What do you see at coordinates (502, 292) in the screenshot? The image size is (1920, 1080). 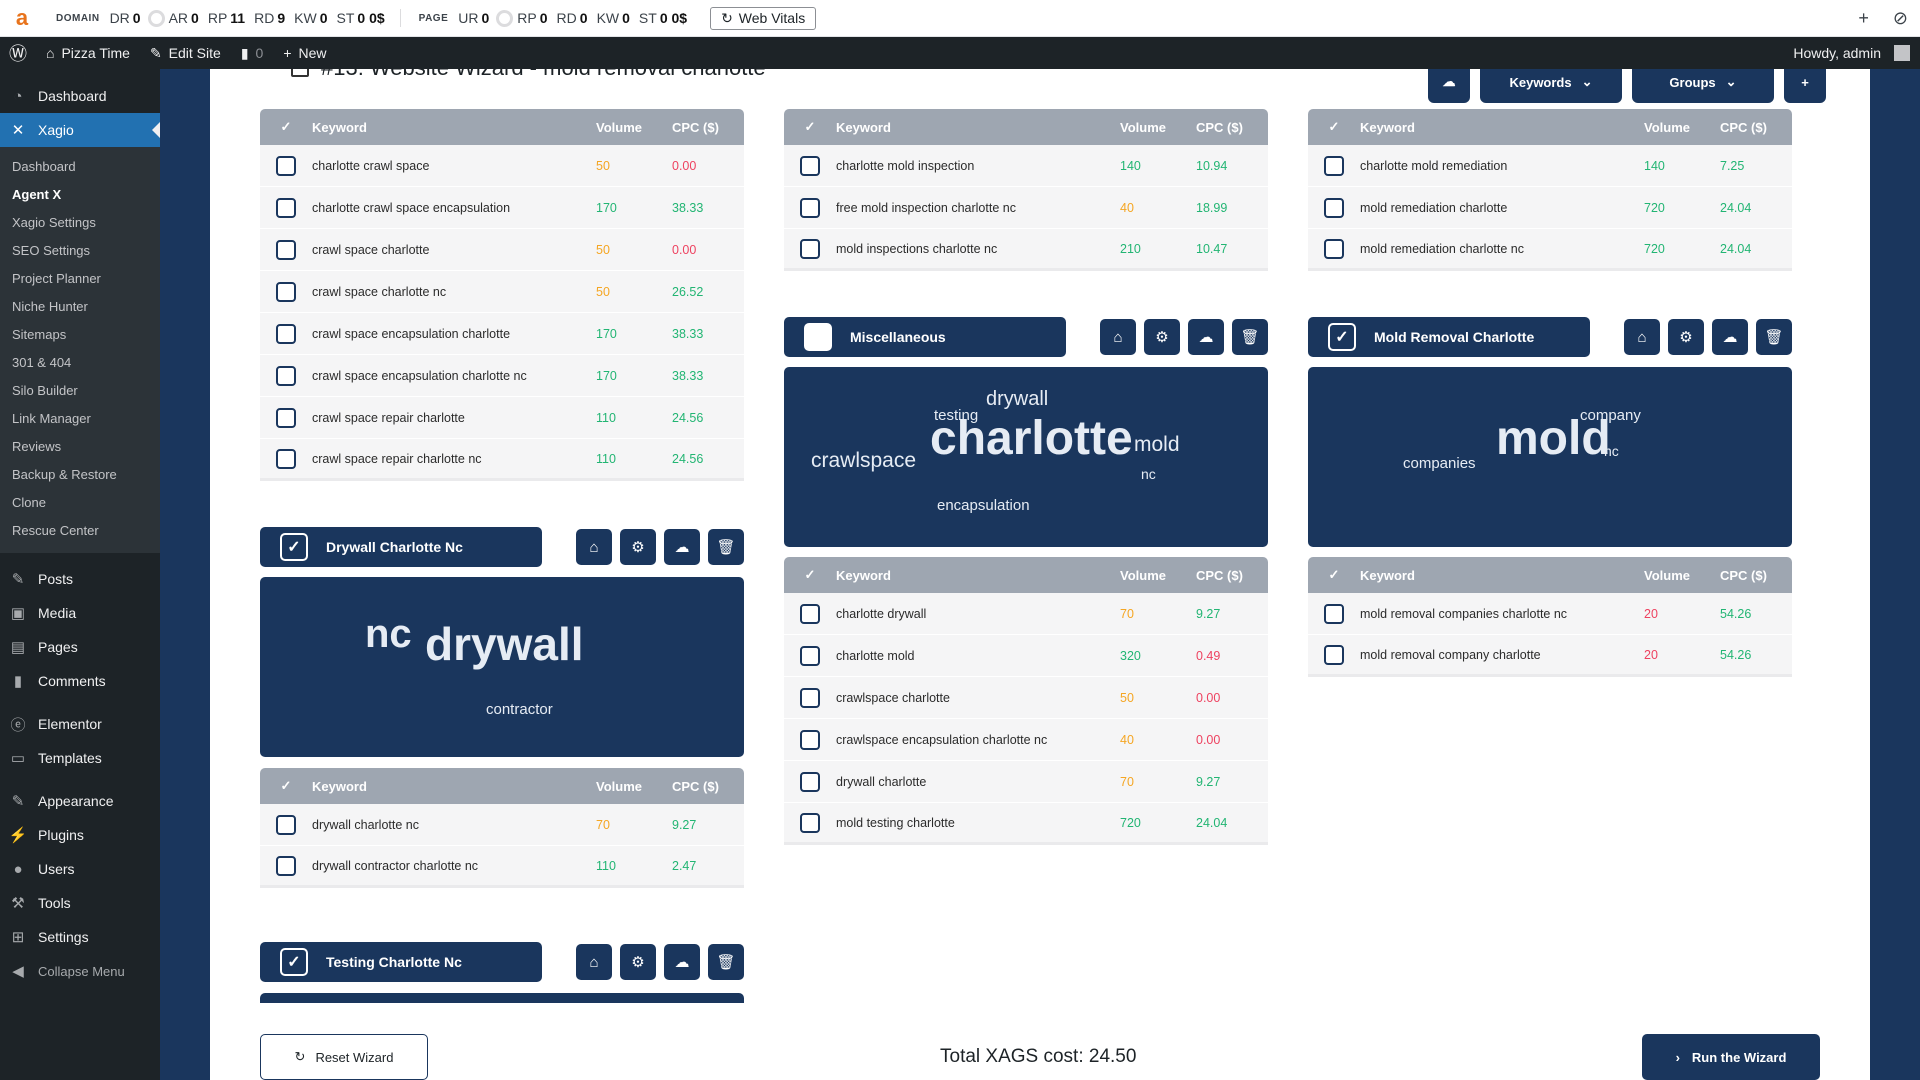 I see `table-row: crawl space charlotte nc 50 26.52` at bounding box center [502, 292].